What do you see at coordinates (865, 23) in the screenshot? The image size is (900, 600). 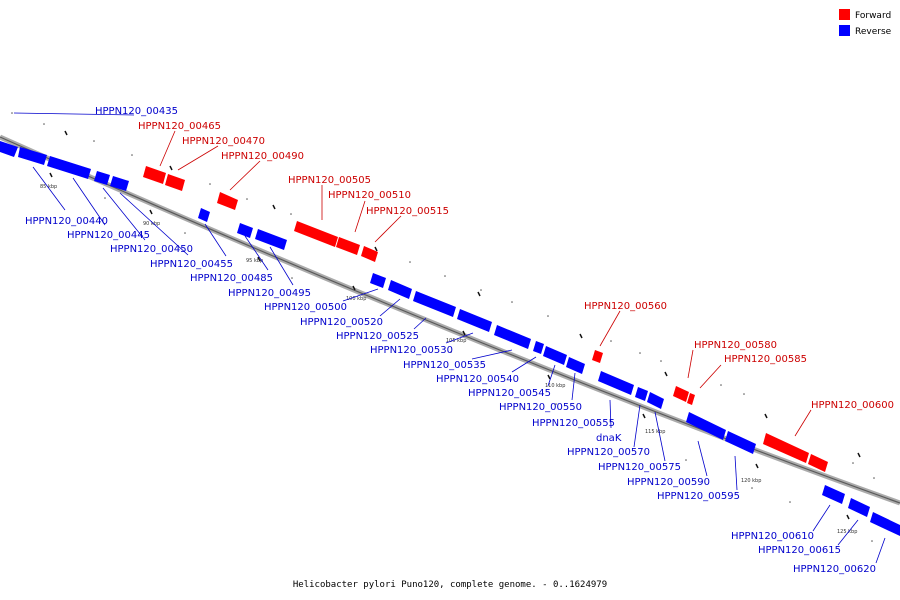 I see `legend: Forward Reverse` at bounding box center [865, 23].